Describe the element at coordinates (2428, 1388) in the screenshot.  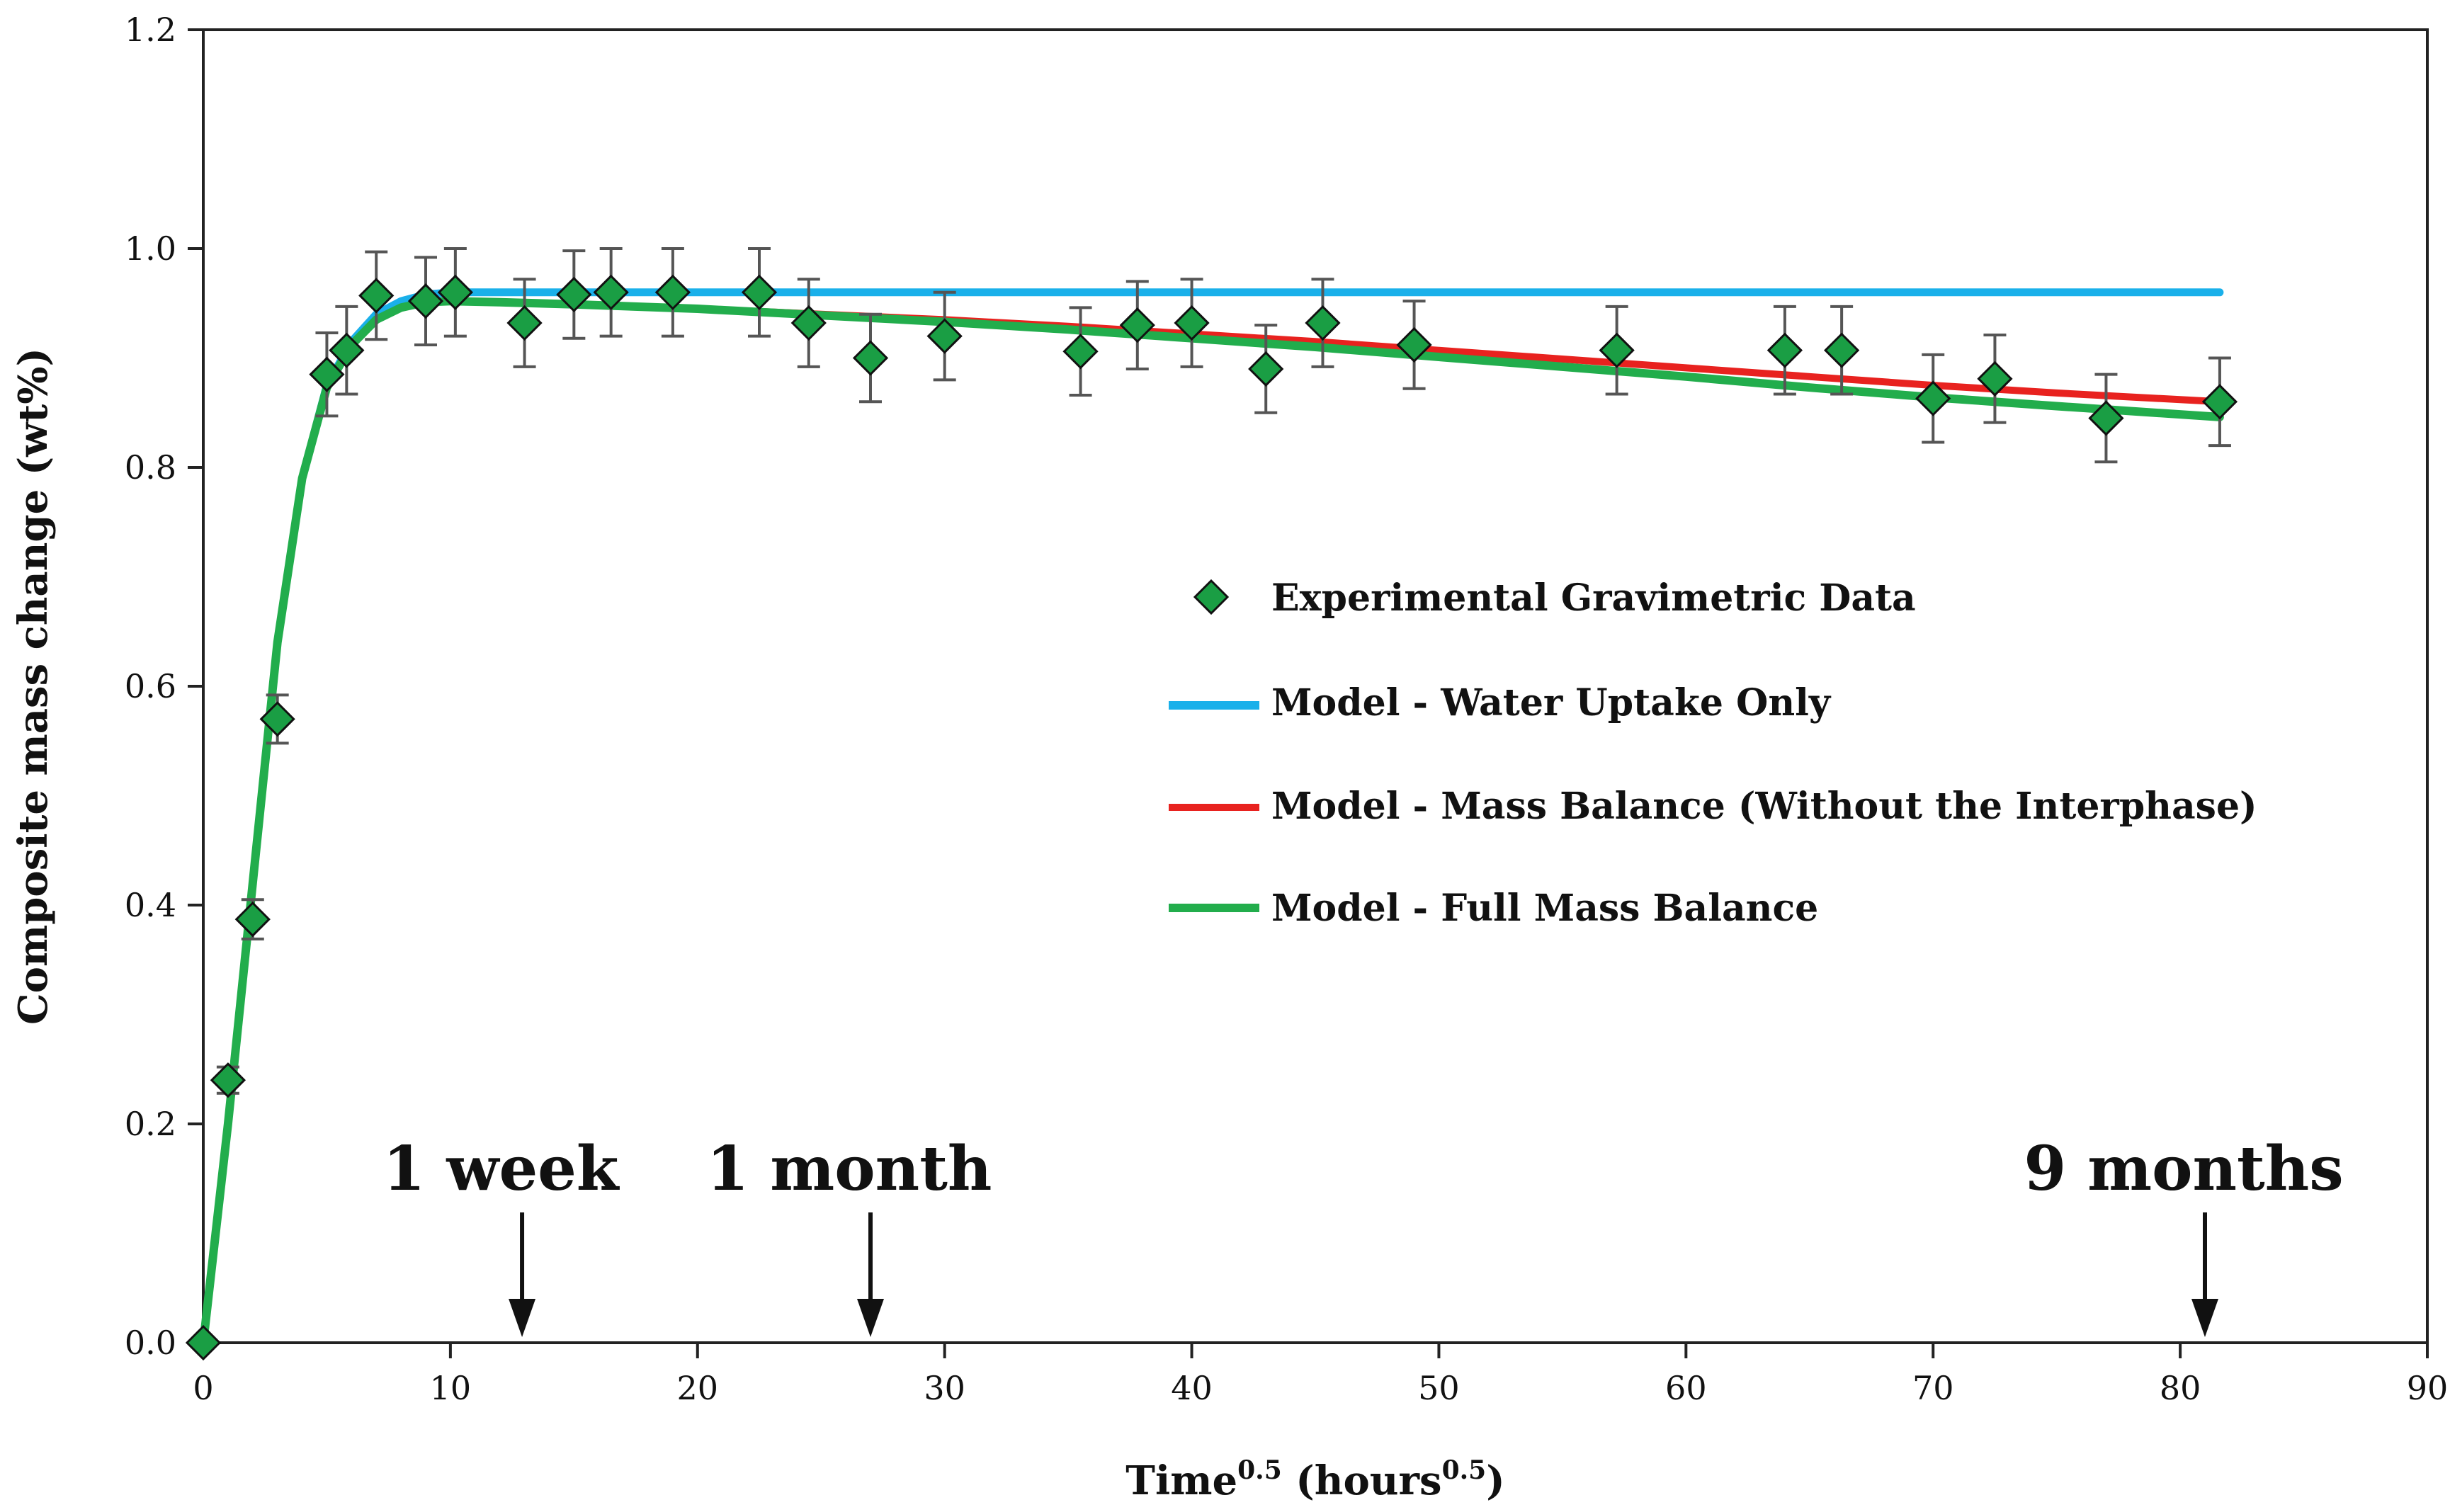
I see `x-tick-label: 90` at that location.